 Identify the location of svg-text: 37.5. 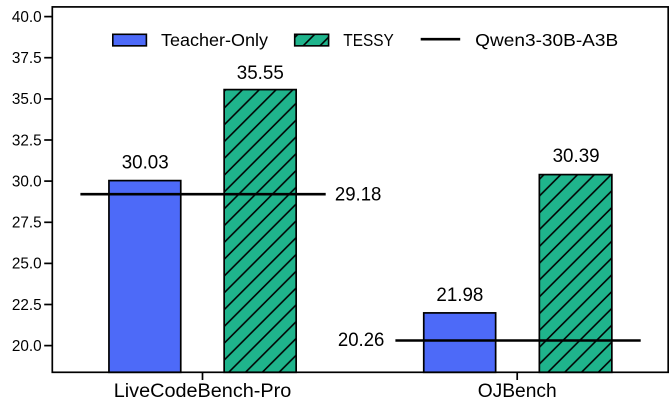
(27, 58).